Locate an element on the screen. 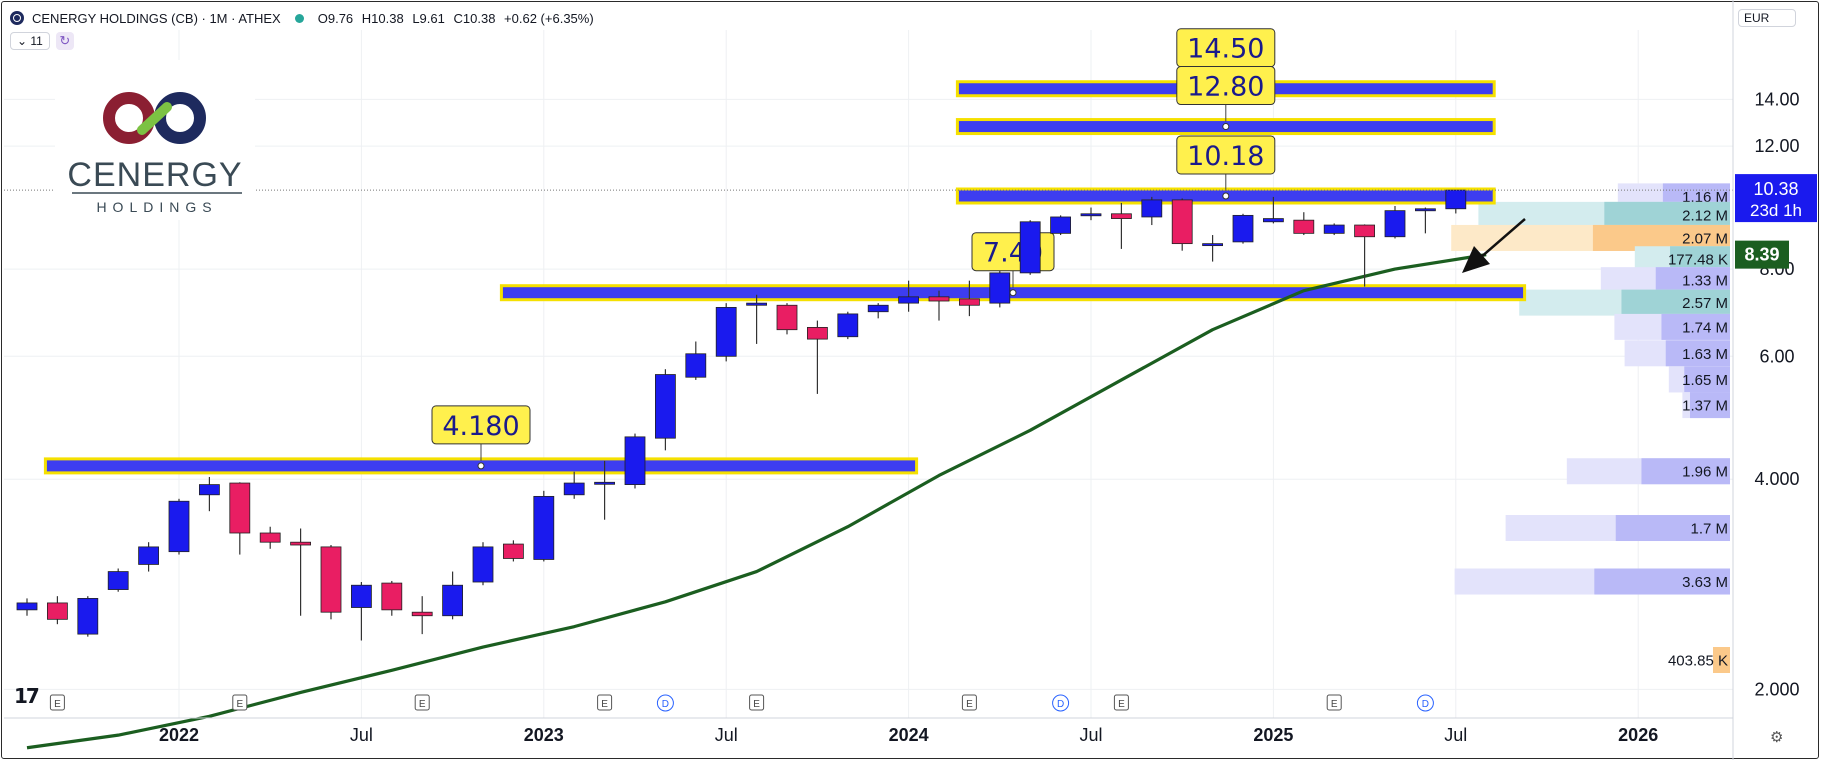 This screenshot has height=762, width=1822. volume-profile-label: 177.48 K is located at coordinates (1698, 260).